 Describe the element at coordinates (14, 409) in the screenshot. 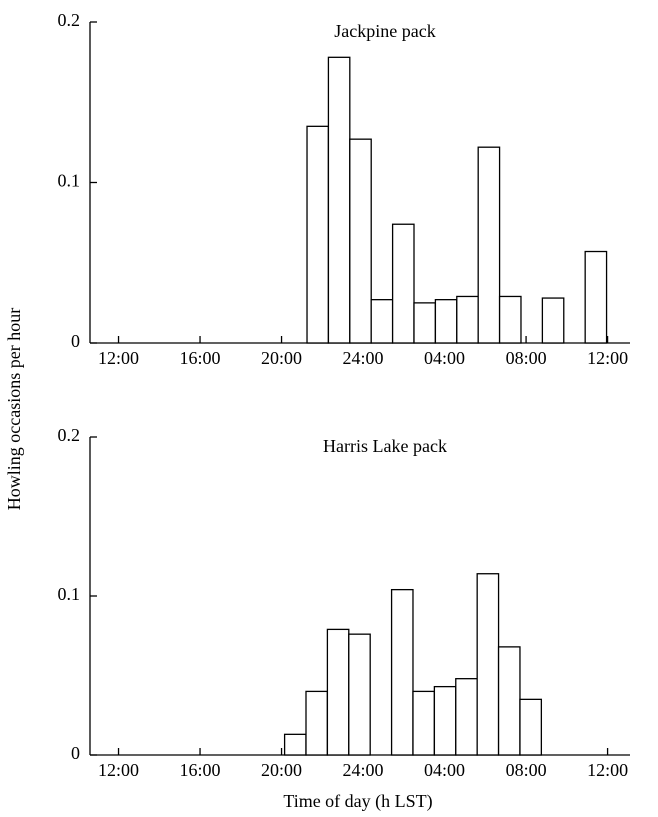

I see `y-axis-label: Howling occasions per hour` at that location.